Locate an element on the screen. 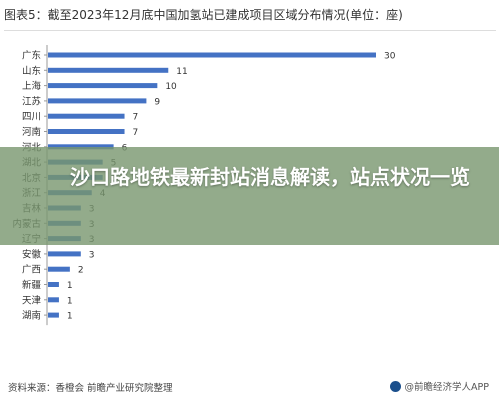 The height and width of the screenshot is (405, 499). value-label: 9 is located at coordinates (157, 102).